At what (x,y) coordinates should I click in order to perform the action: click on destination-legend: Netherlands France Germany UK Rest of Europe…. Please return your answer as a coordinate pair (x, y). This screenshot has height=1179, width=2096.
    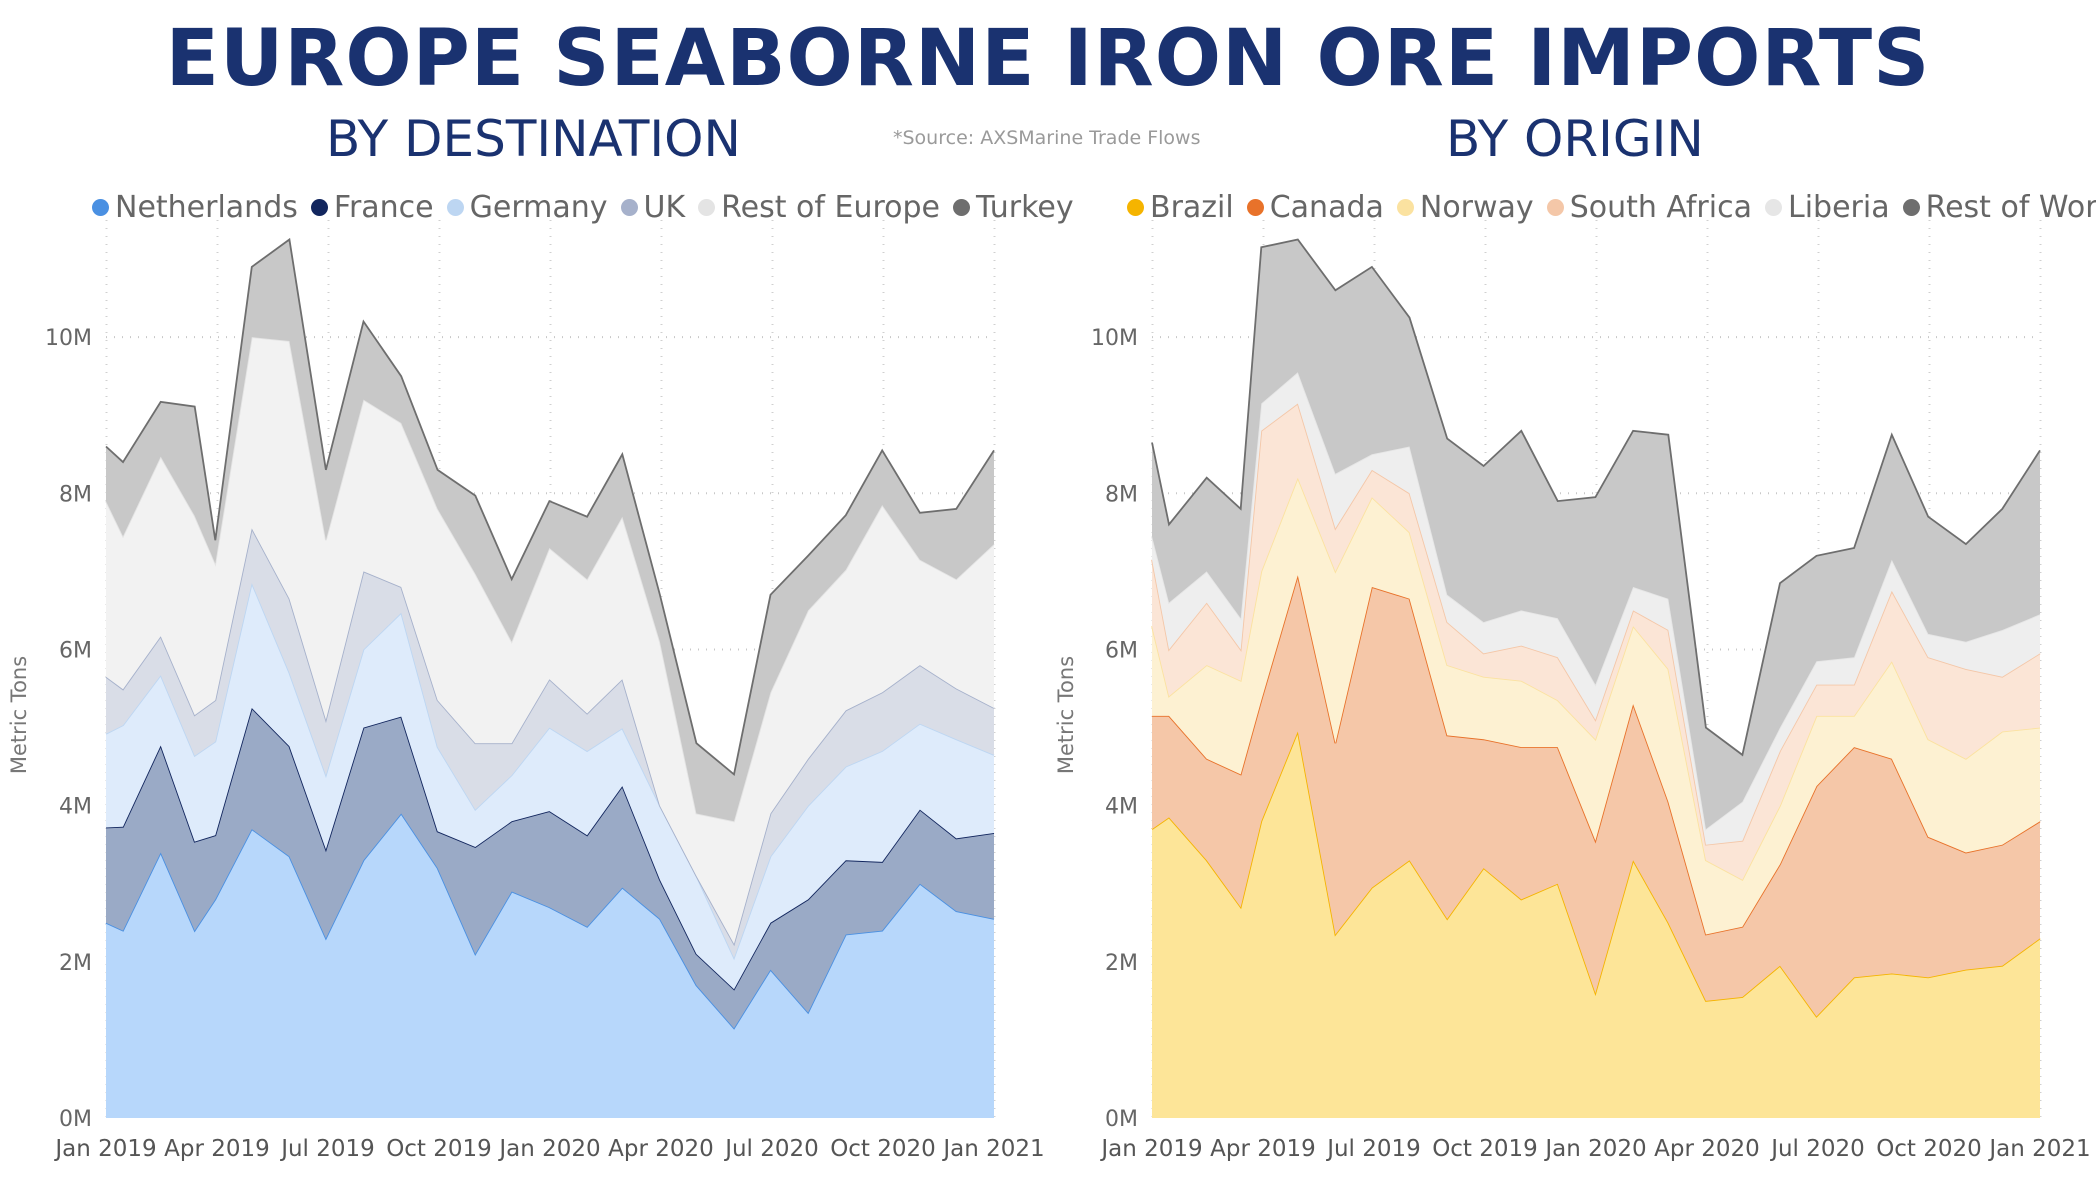
    Looking at the image, I should click on (589, 207).